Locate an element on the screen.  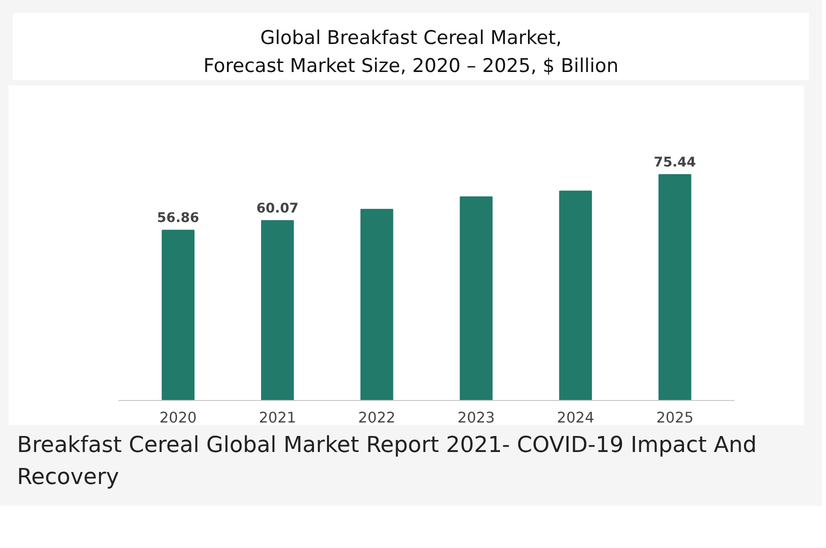
data-label: 60.07 is located at coordinates (277, 209).